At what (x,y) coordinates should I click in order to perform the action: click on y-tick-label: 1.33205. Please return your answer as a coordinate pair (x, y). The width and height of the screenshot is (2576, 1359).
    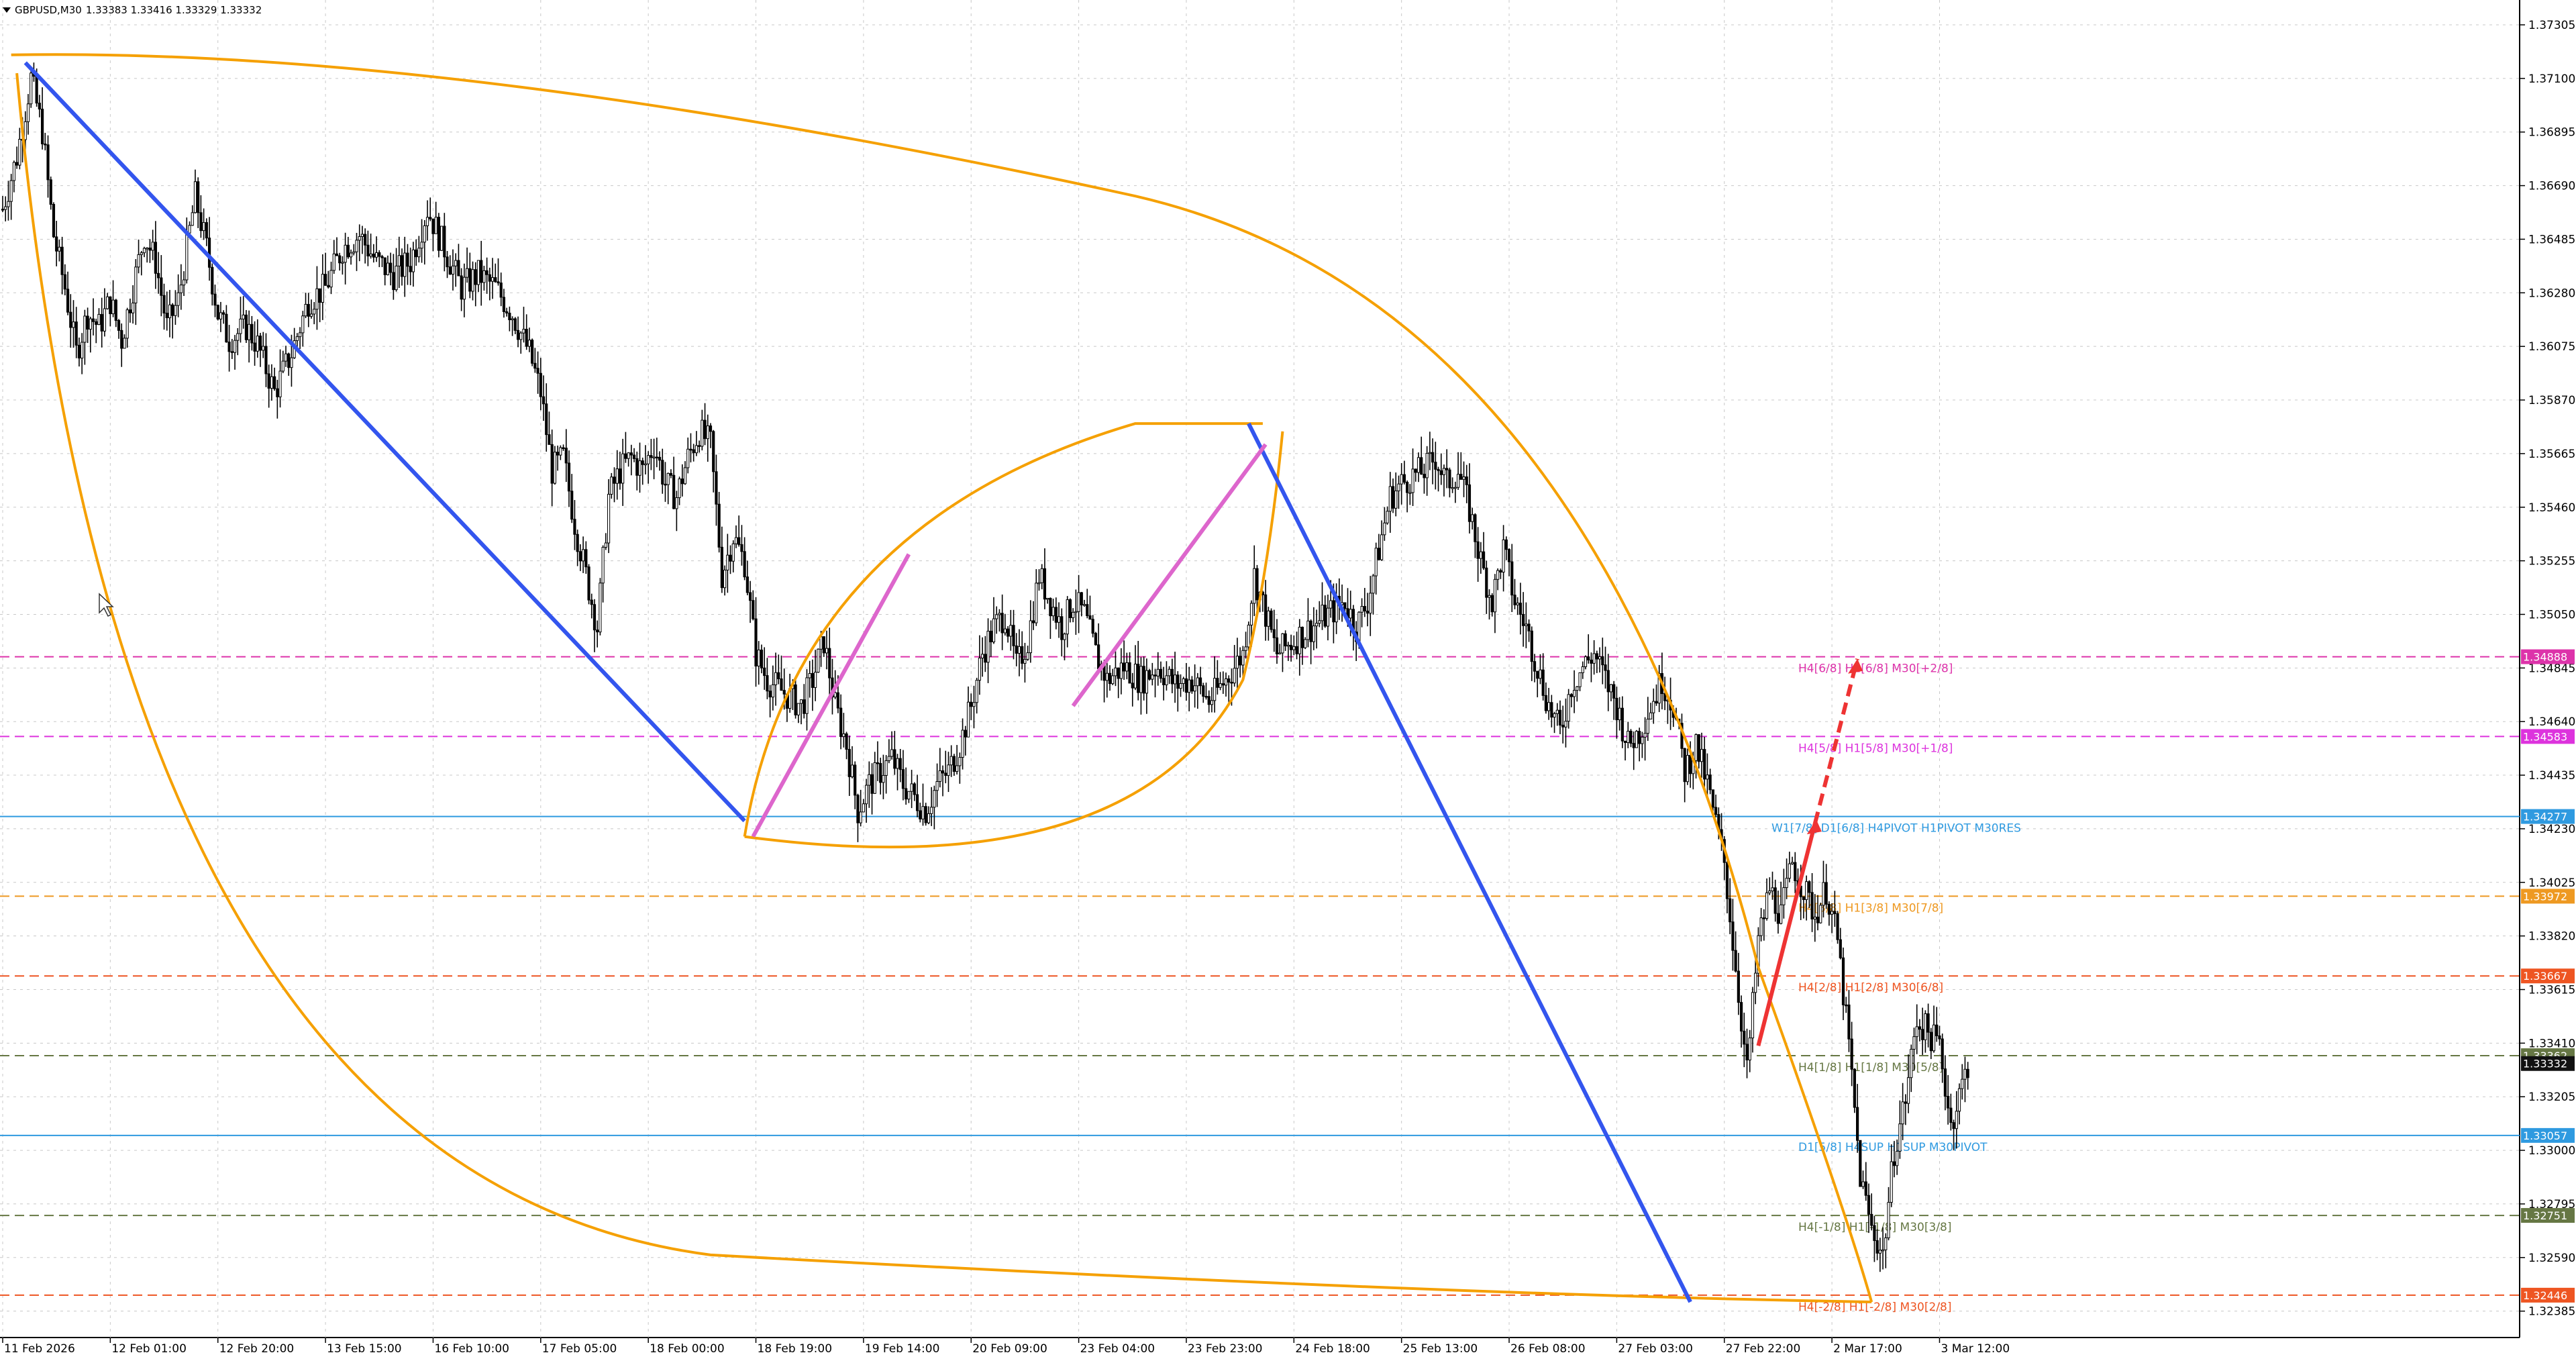
    Looking at the image, I should click on (2551, 1097).